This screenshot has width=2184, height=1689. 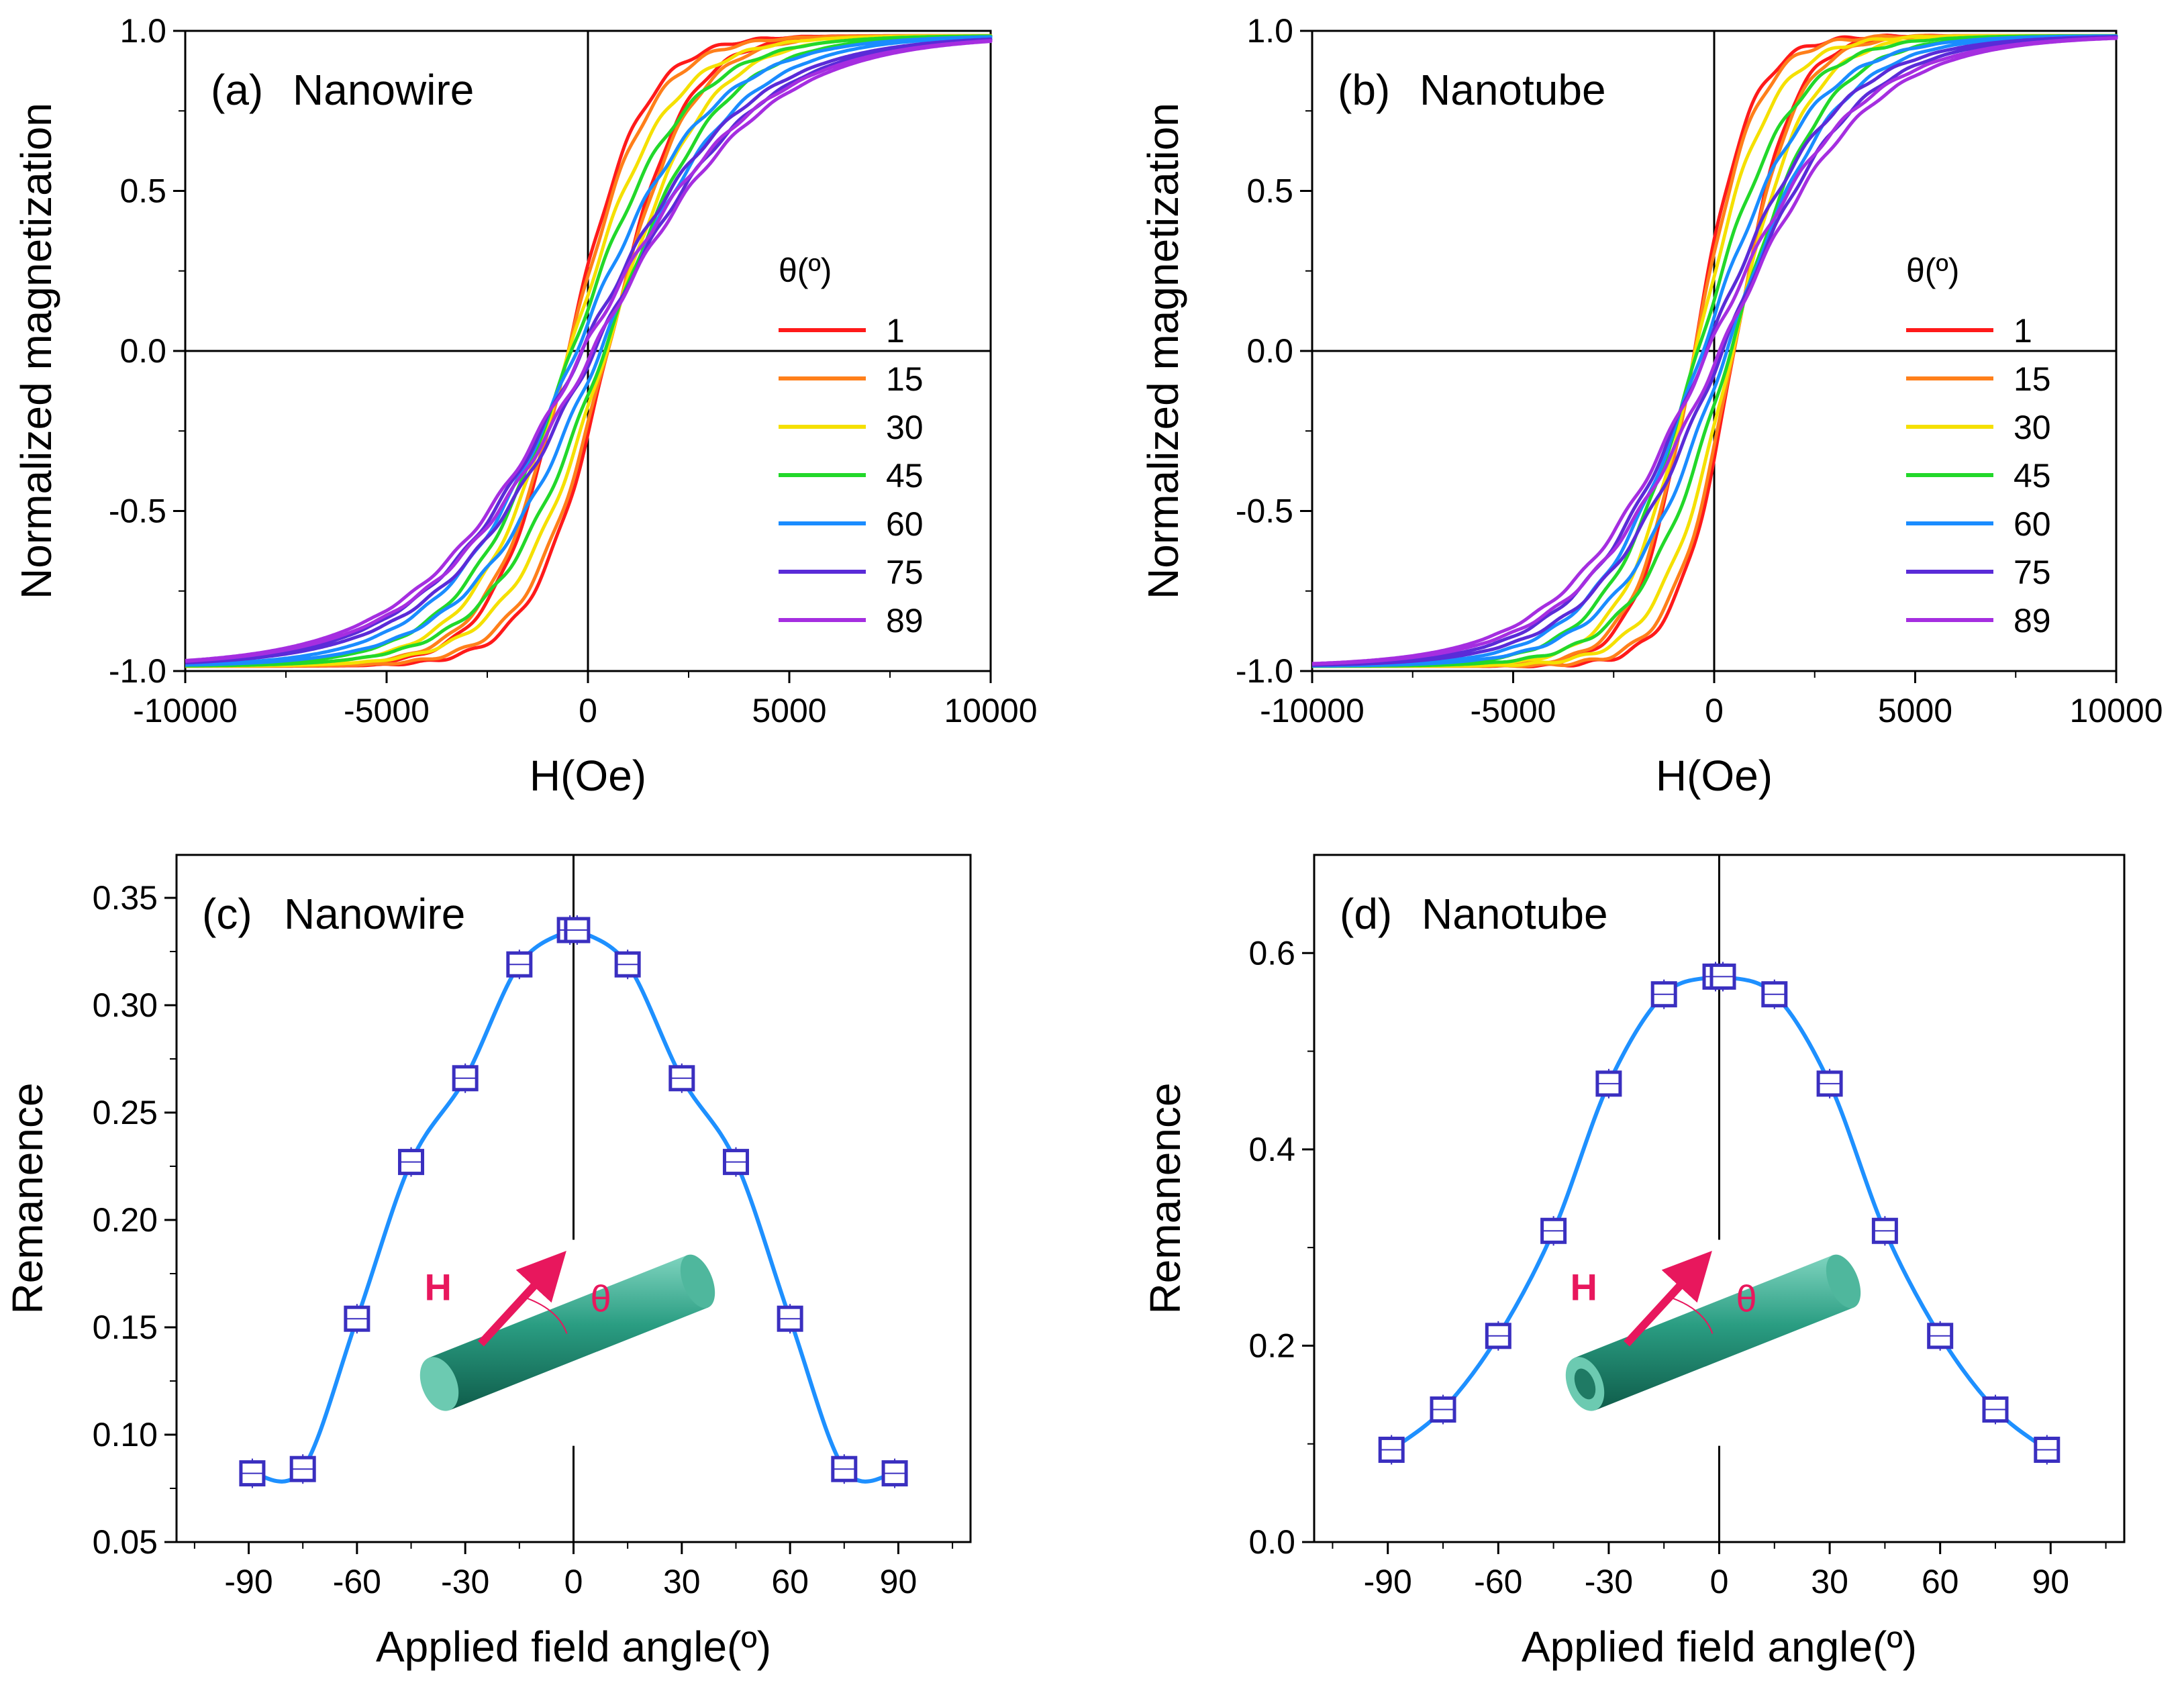 I want to click on x-tick-label: -90, so click(x=248, y=1581).